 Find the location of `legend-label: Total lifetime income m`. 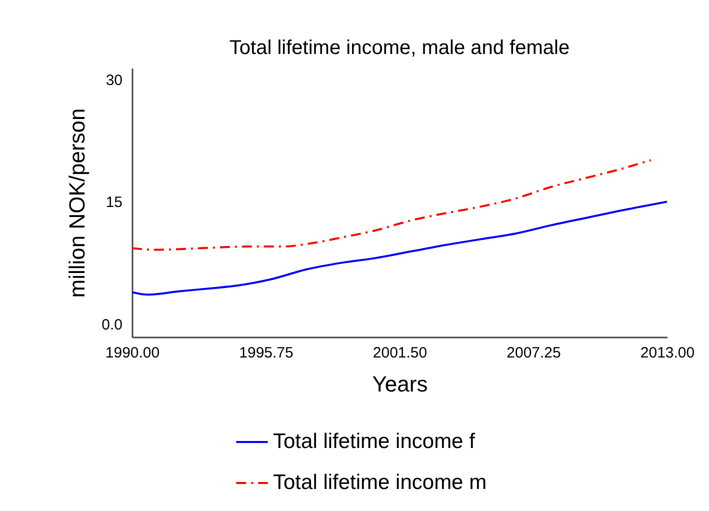

legend-label: Total lifetime income m is located at coordinates (380, 482).